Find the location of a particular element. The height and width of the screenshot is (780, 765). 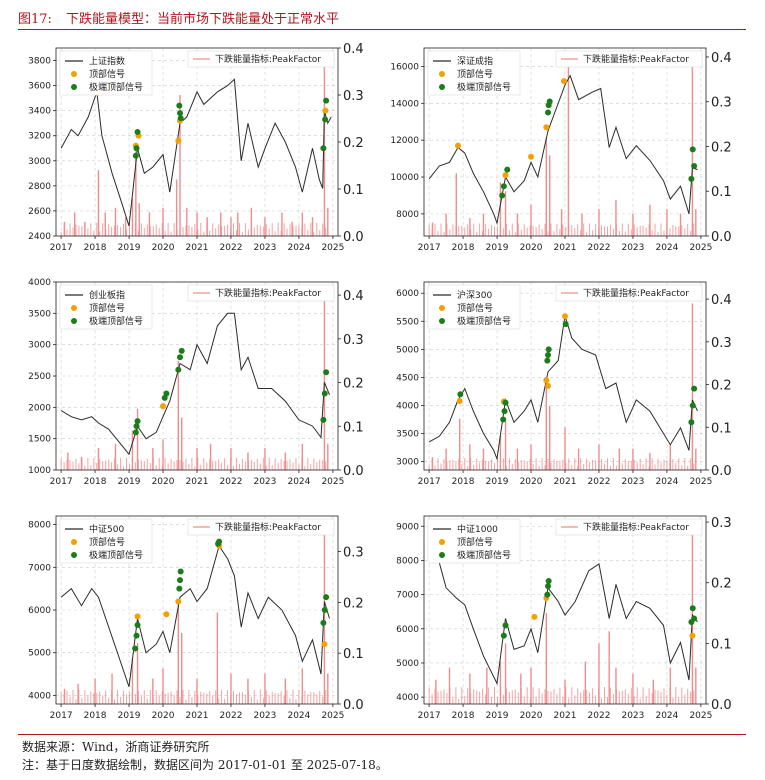

y-right-tick-label: 0.4 is located at coordinates (353, 49).